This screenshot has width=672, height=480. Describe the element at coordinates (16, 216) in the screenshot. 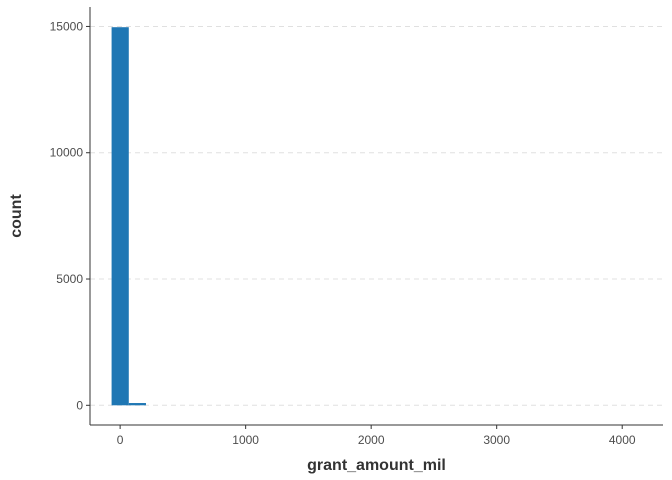

I see `y-axis-title: count` at that location.